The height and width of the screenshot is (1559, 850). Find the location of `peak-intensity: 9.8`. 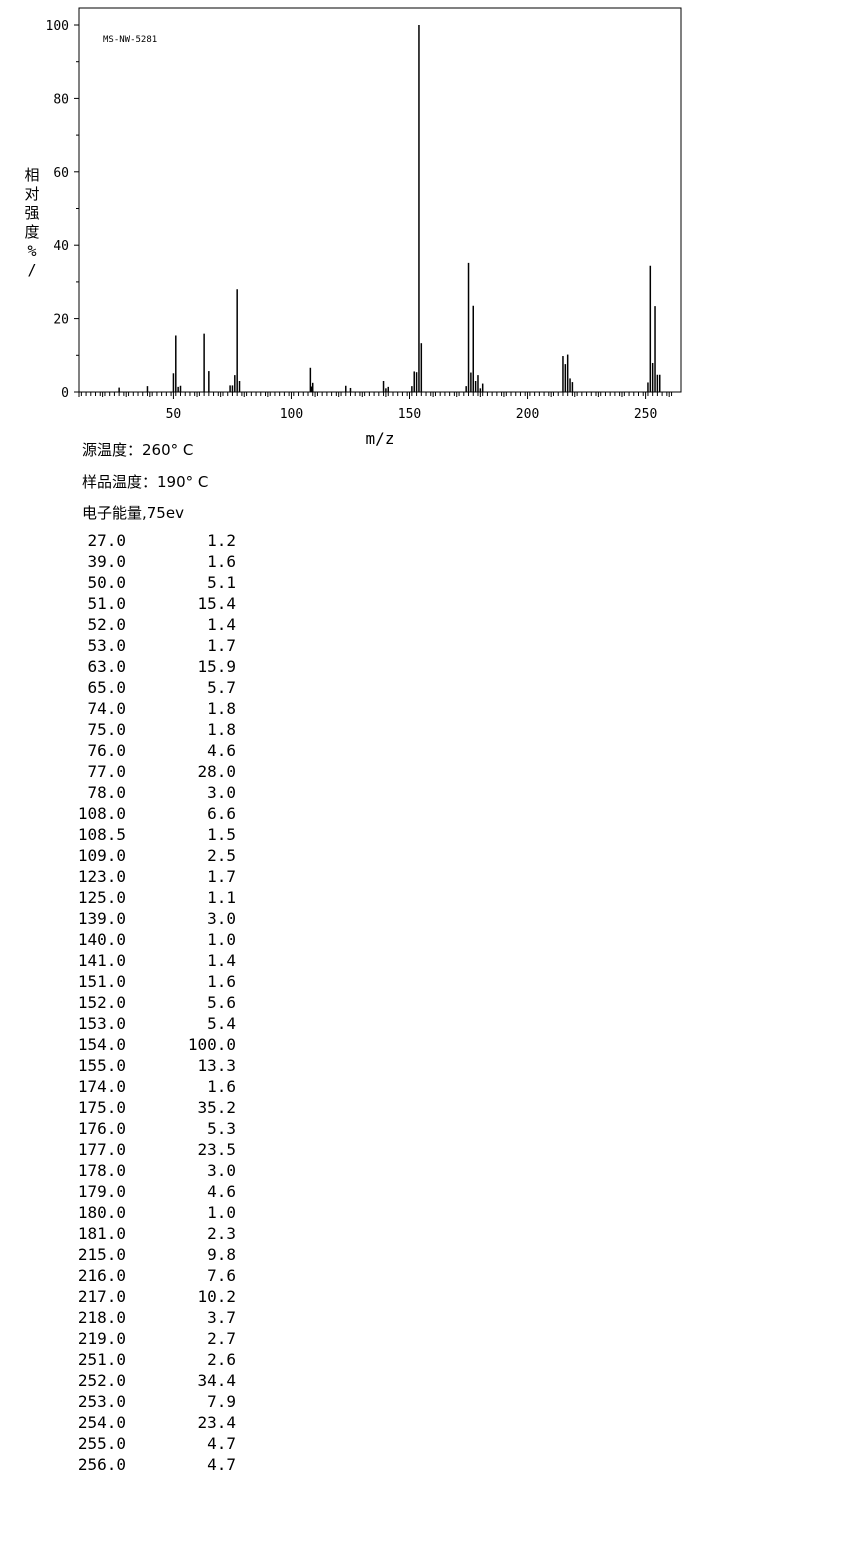

peak-intensity: 9.8 is located at coordinates (221, 1254).